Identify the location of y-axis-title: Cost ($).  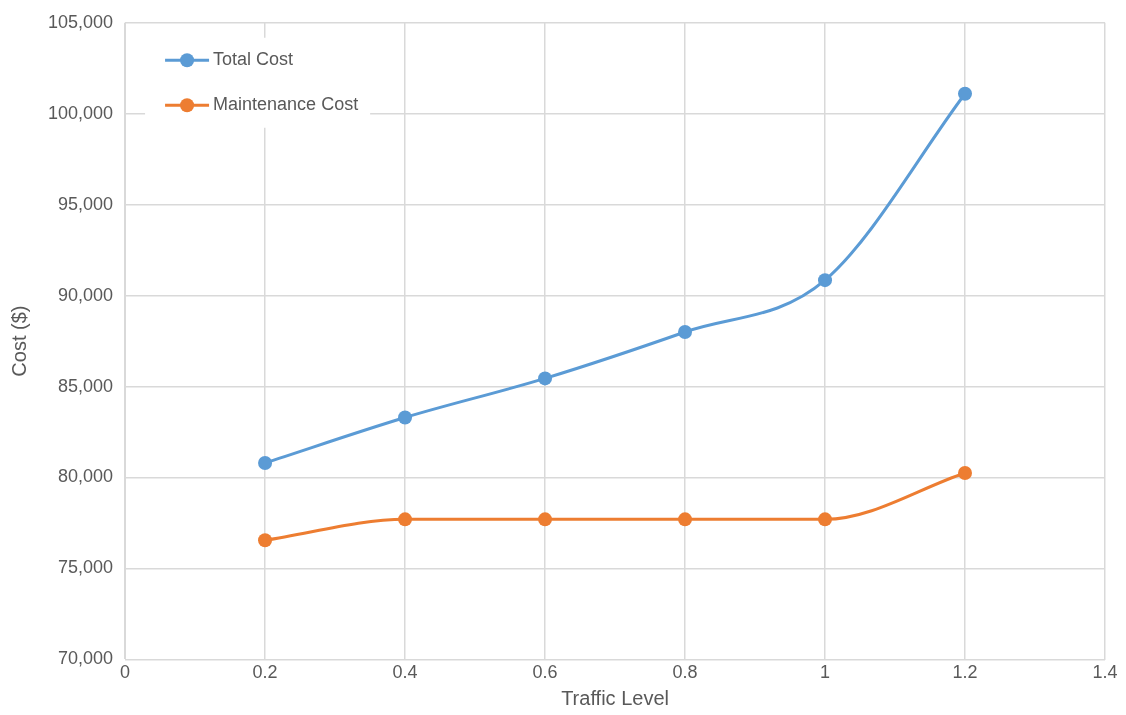
(18, 341).